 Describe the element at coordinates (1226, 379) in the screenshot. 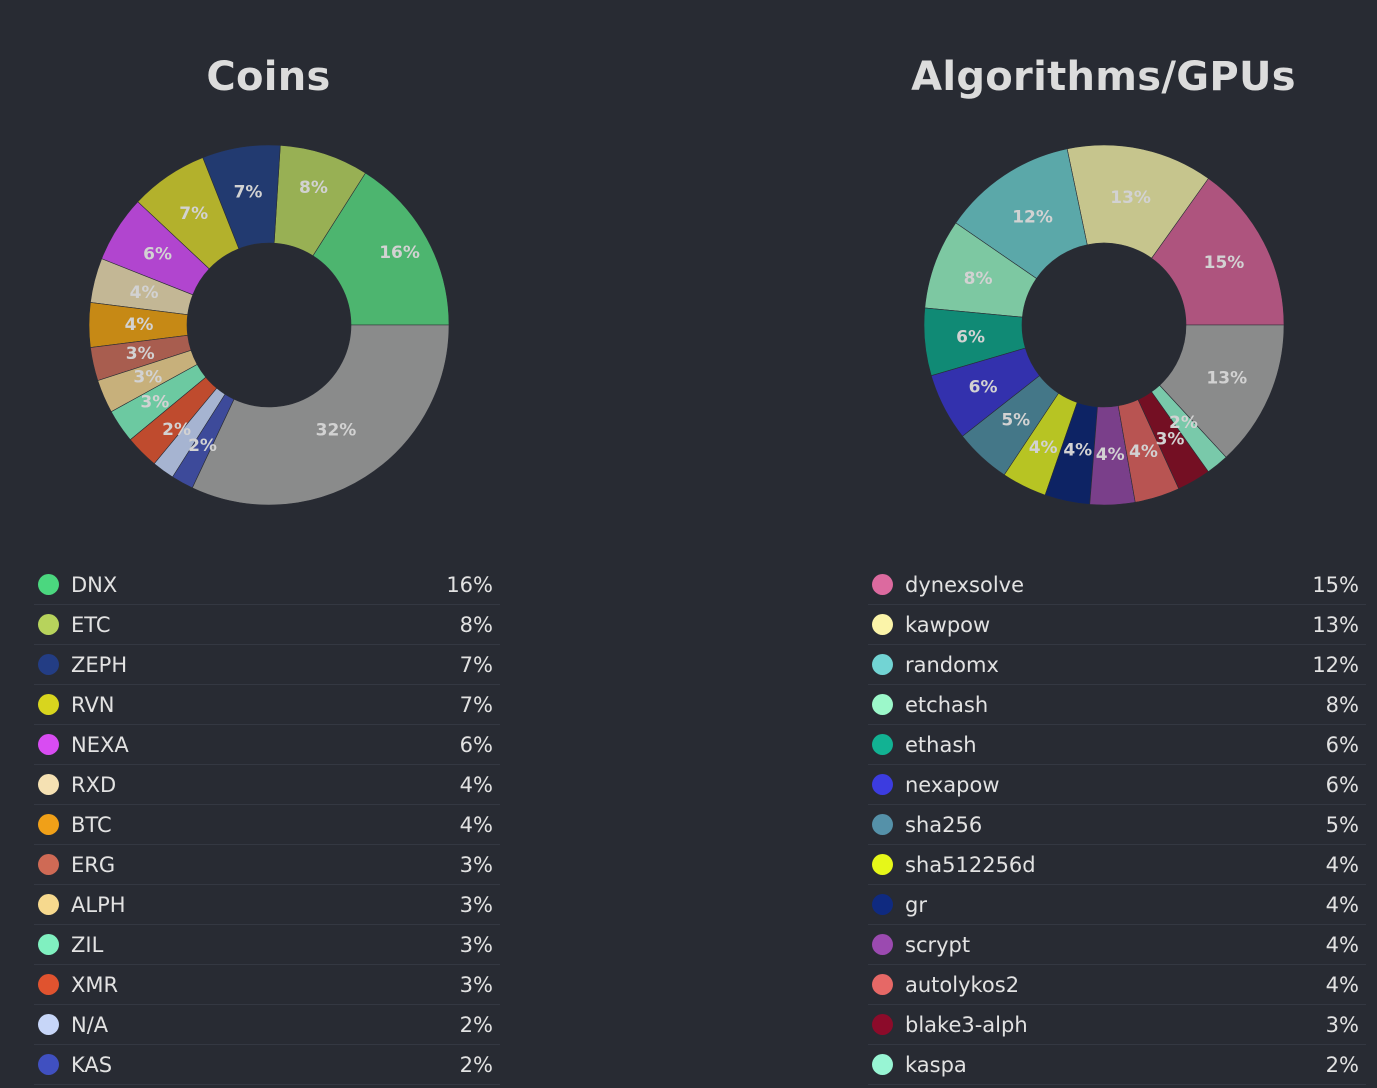

I see `slice-label-other: 13%` at that location.